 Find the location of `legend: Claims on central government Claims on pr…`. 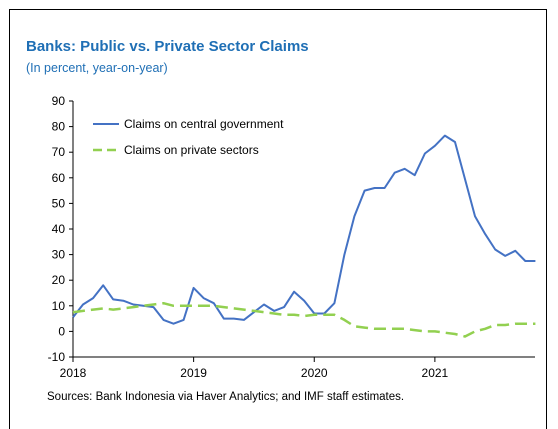

legend: Claims on central government Claims on pr… is located at coordinates (188, 137).